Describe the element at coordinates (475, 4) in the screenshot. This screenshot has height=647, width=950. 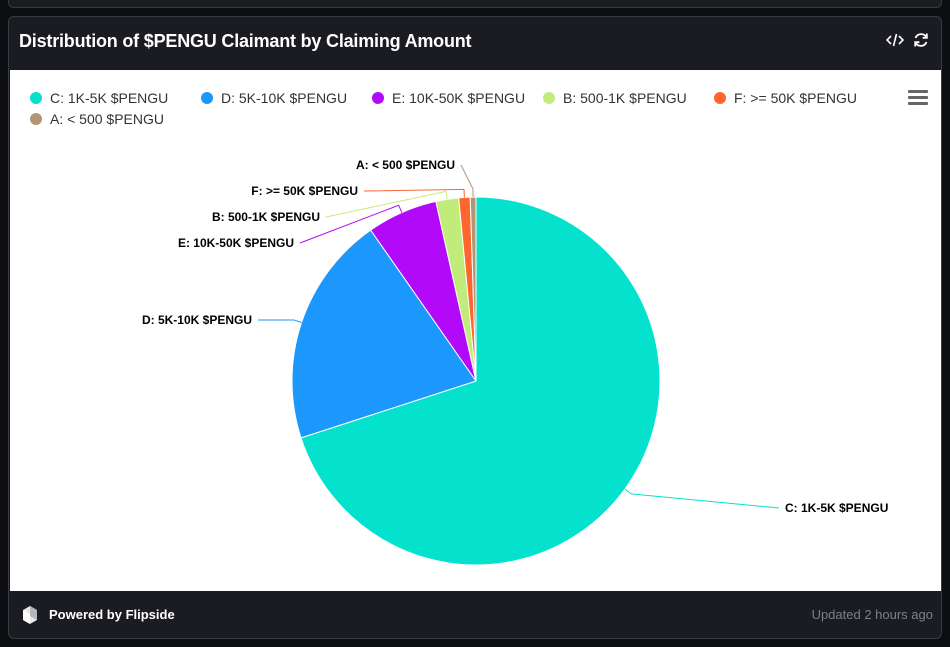
I see `previous-card-edge` at that location.